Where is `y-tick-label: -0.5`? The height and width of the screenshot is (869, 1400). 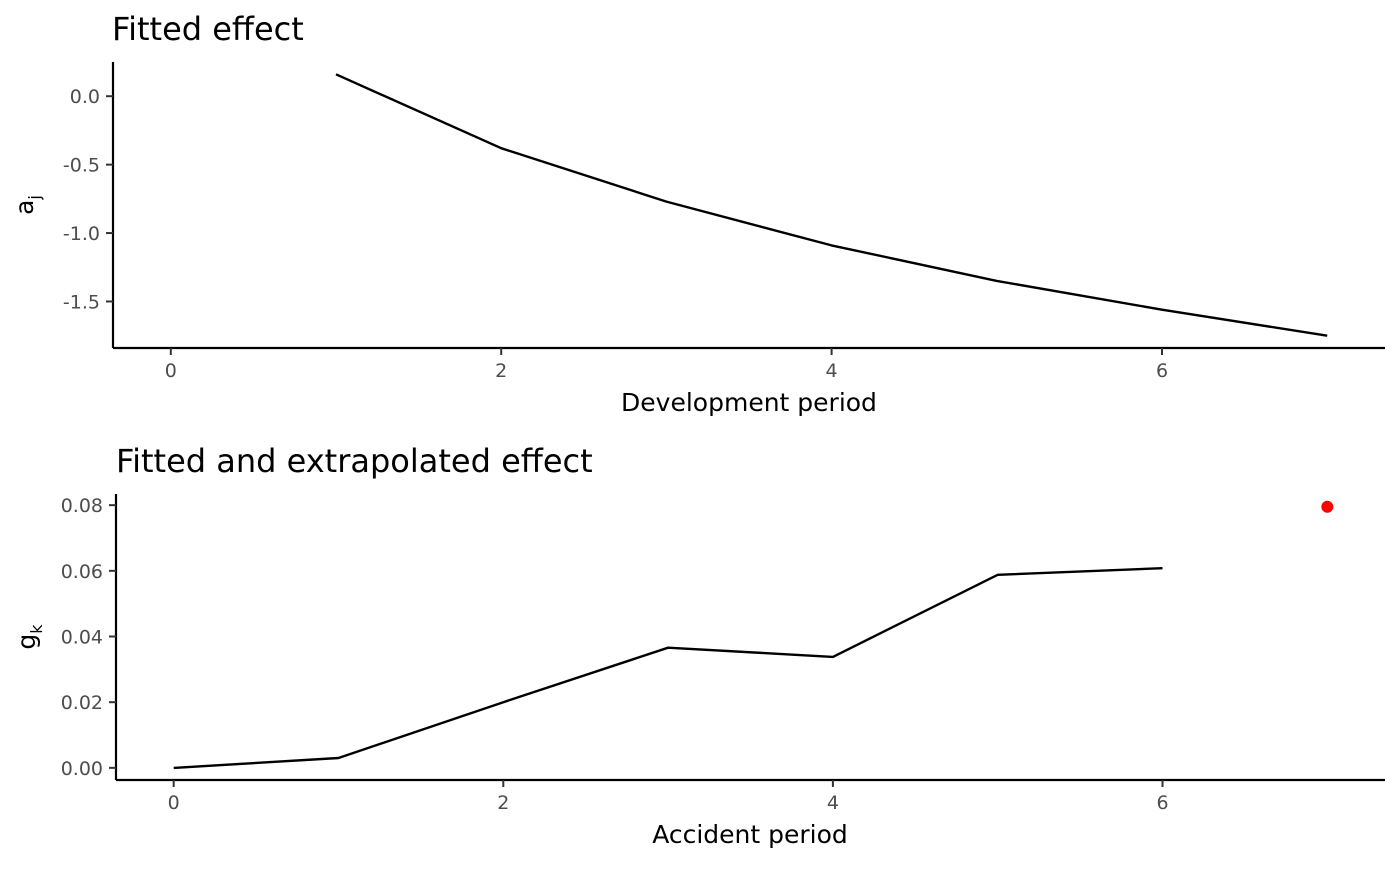
y-tick-label: -0.5 is located at coordinates (81, 166).